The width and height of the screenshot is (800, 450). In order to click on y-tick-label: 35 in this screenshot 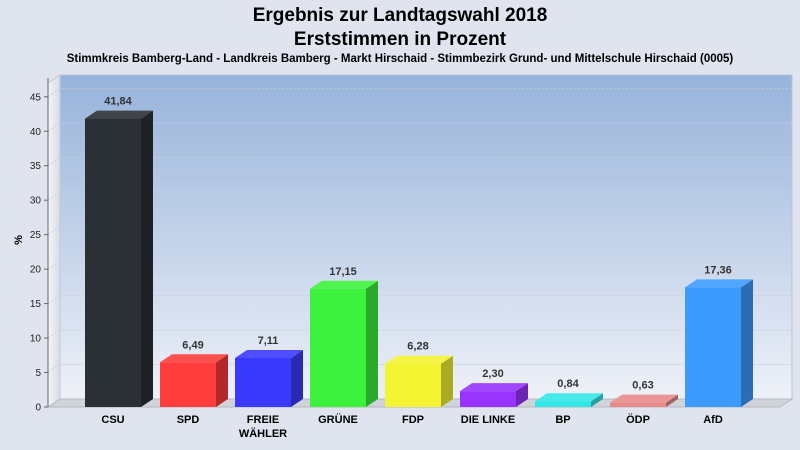, I will do `click(36, 166)`.